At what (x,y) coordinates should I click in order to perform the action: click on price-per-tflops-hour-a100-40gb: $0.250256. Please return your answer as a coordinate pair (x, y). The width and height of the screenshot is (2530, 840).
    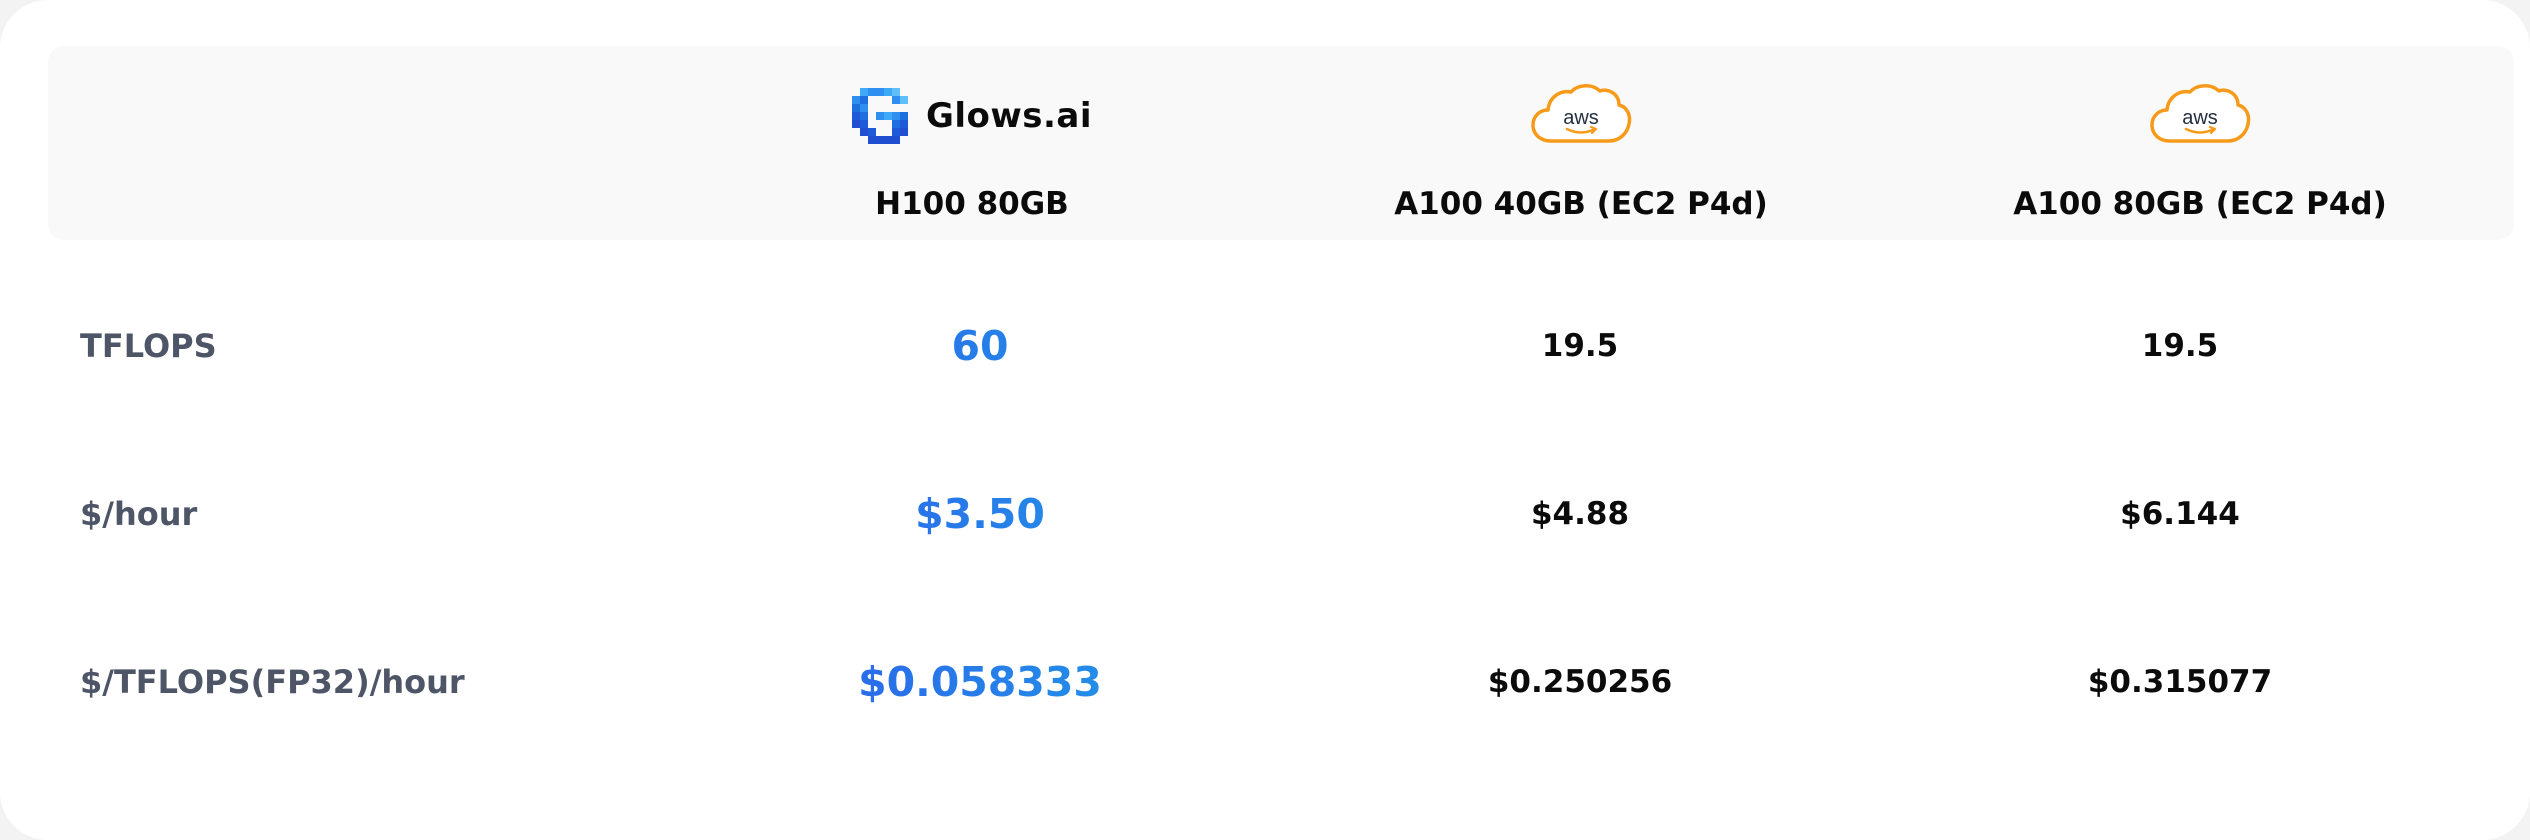
    Looking at the image, I should click on (1580, 682).